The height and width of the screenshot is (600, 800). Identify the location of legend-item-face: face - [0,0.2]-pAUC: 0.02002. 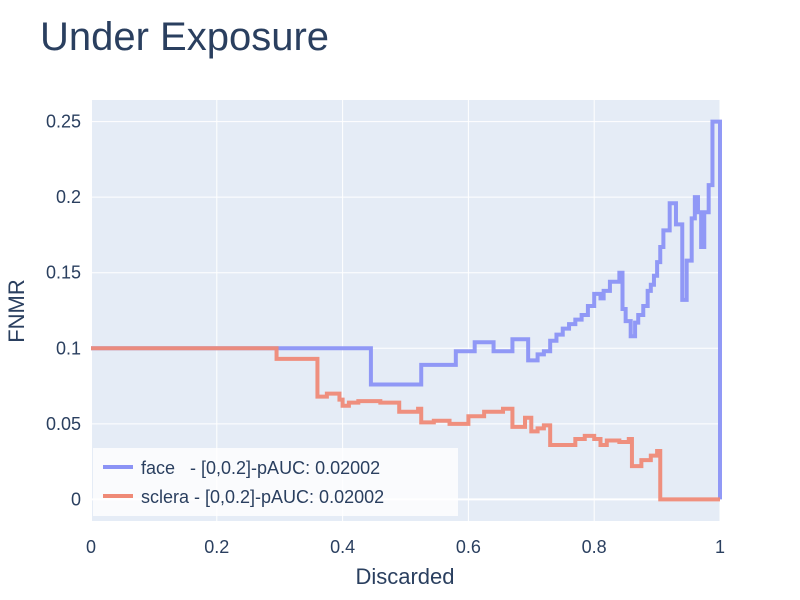
(241, 468).